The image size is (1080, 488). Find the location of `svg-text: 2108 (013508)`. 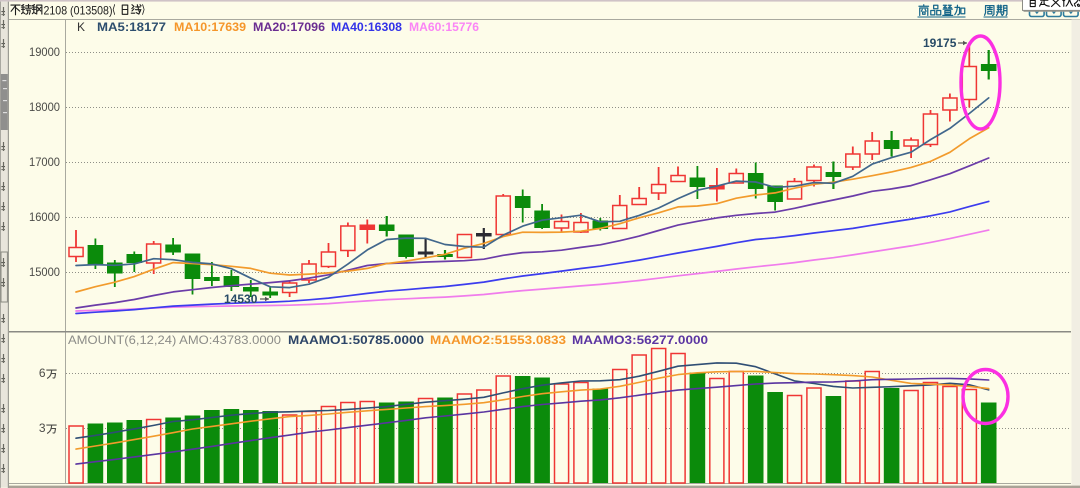

svg-text: 2108 (013508) is located at coordinates (78, 11).